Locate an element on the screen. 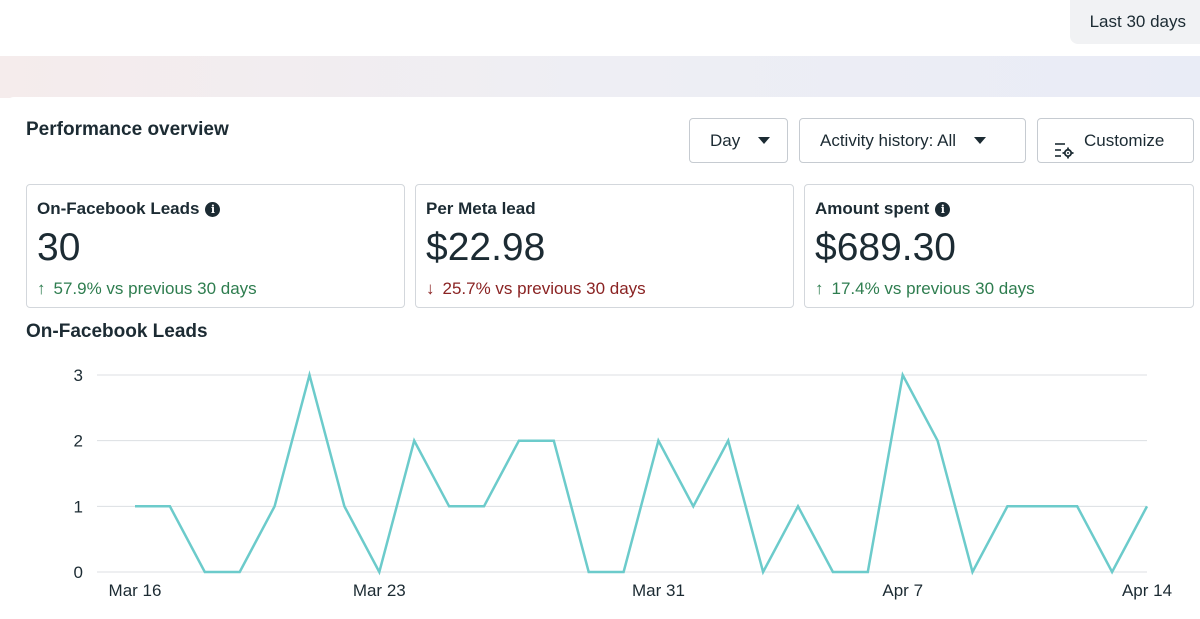 This screenshot has height=619, width=1200. metric-change: ↑ 57.9% vs previous 30 days is located at coordinates (215, 289).